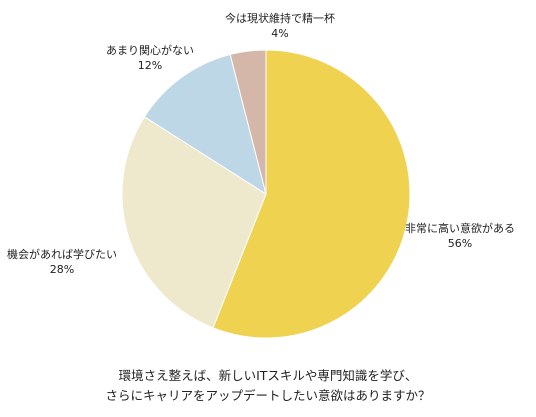 Image resolution: width=536 pixels, height=417 pixels. What do you see at coordinates (150, 50) in the screenshot?
I see `slice-label-2: あまり関心がない` at bounding box center [150, 50].